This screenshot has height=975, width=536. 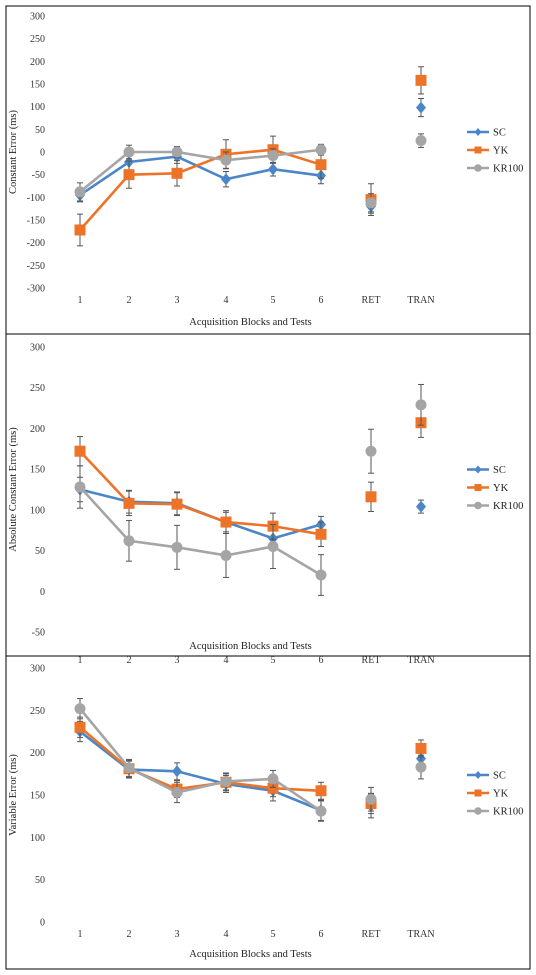 I want to click on y-tick-label: -250, so click(x=36, y=266).